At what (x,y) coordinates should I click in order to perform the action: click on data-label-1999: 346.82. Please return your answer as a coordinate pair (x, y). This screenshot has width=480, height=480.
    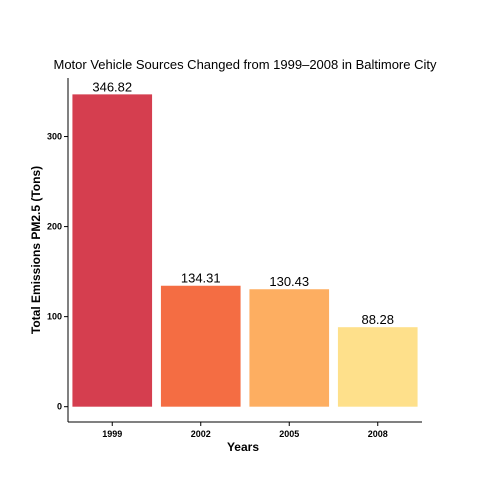
    Looking at the image, I should click on (112, 86).